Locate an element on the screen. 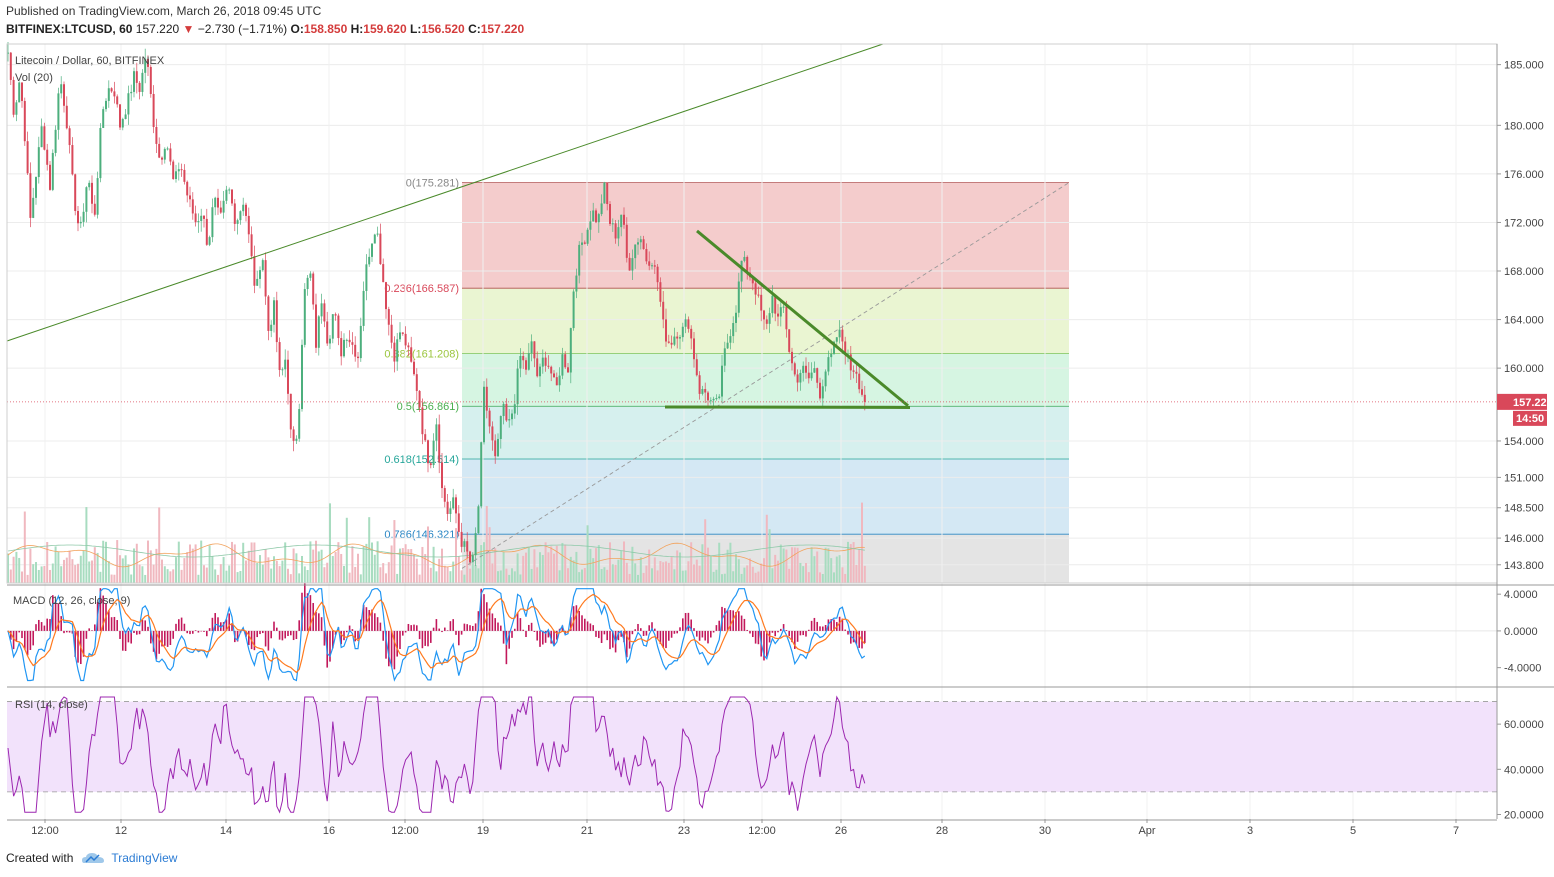 The height and width of the screenshot is (877, 1554). rsi-tick-label: 40.0000 is located at coordinates (1524, 770).